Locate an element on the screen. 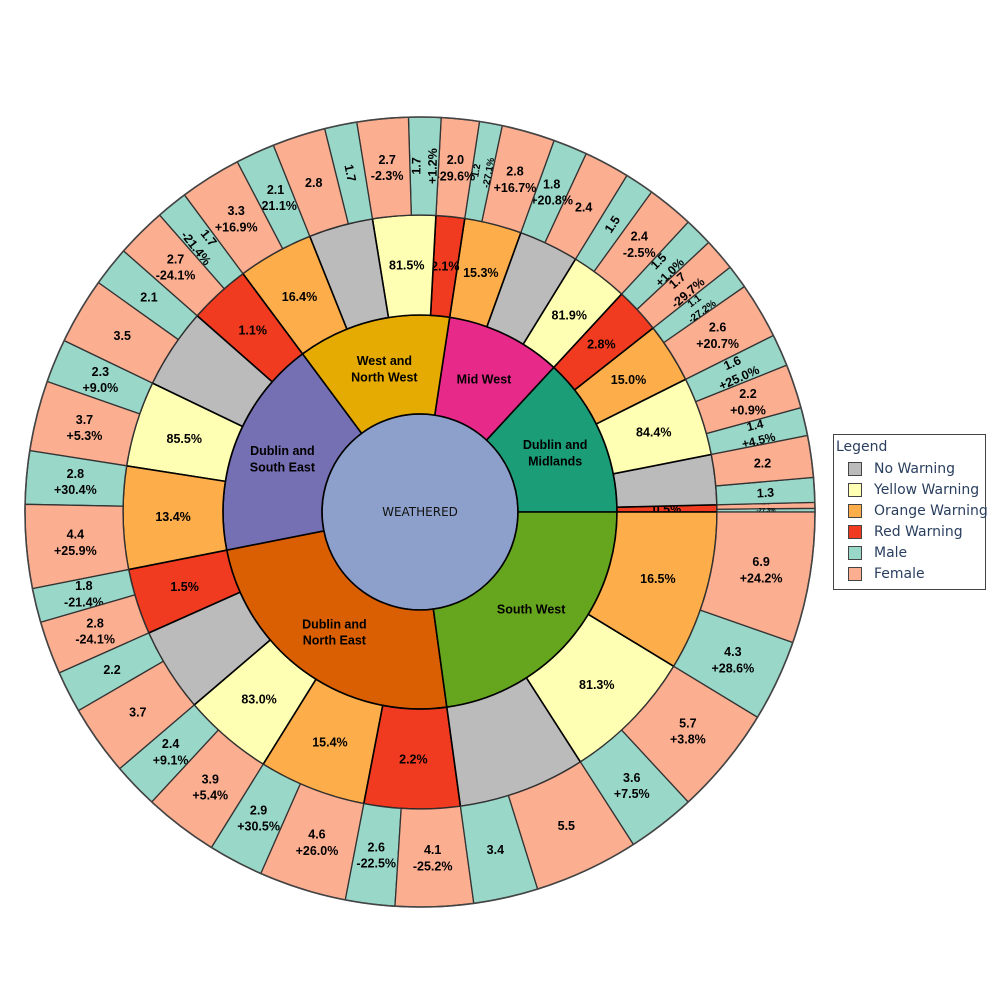  gender-label: 2.4 is located at coordinates (583, 208).